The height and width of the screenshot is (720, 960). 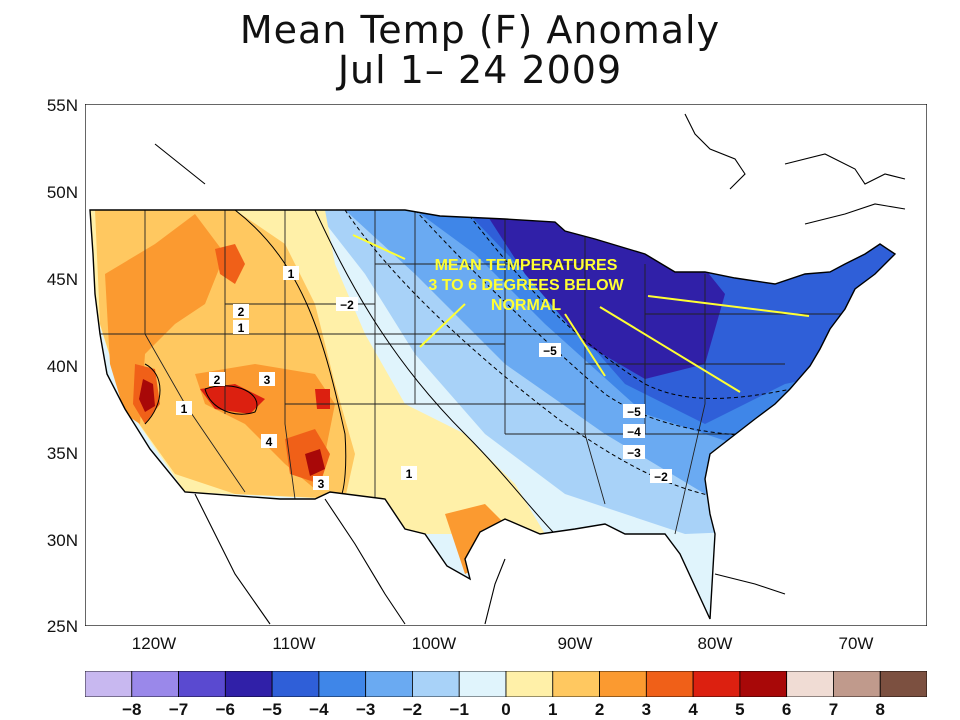 What do you see at coordinates (599, 709) in the screenshot?
I see `colorbar-tick-label: 2` at bounding box center [599, 709].